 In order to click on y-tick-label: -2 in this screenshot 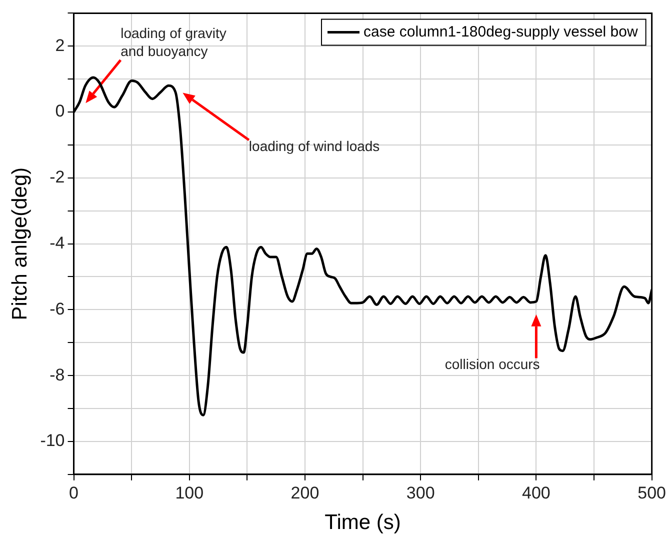, I will do `click(57, 177)`.